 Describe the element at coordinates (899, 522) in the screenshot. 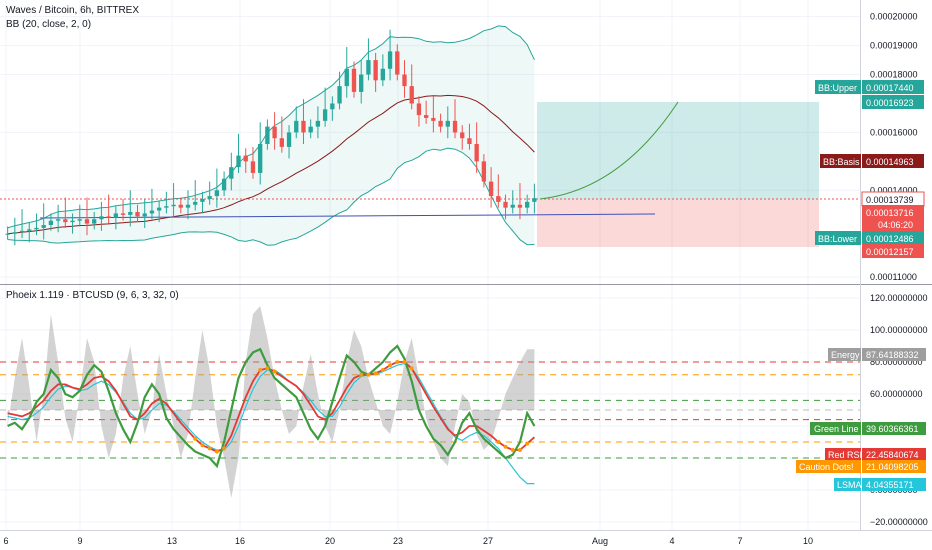

I see `oscillator-tick-label: −20.00000000` at that location.